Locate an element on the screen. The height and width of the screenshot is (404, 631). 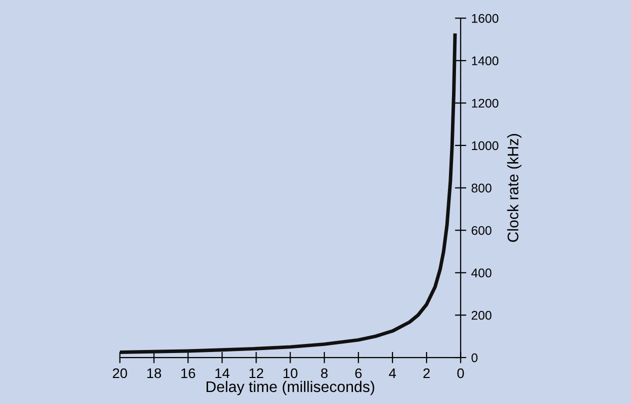
x-axis-title: Delay time (milliseconds) is located at coordinates (290, 388).